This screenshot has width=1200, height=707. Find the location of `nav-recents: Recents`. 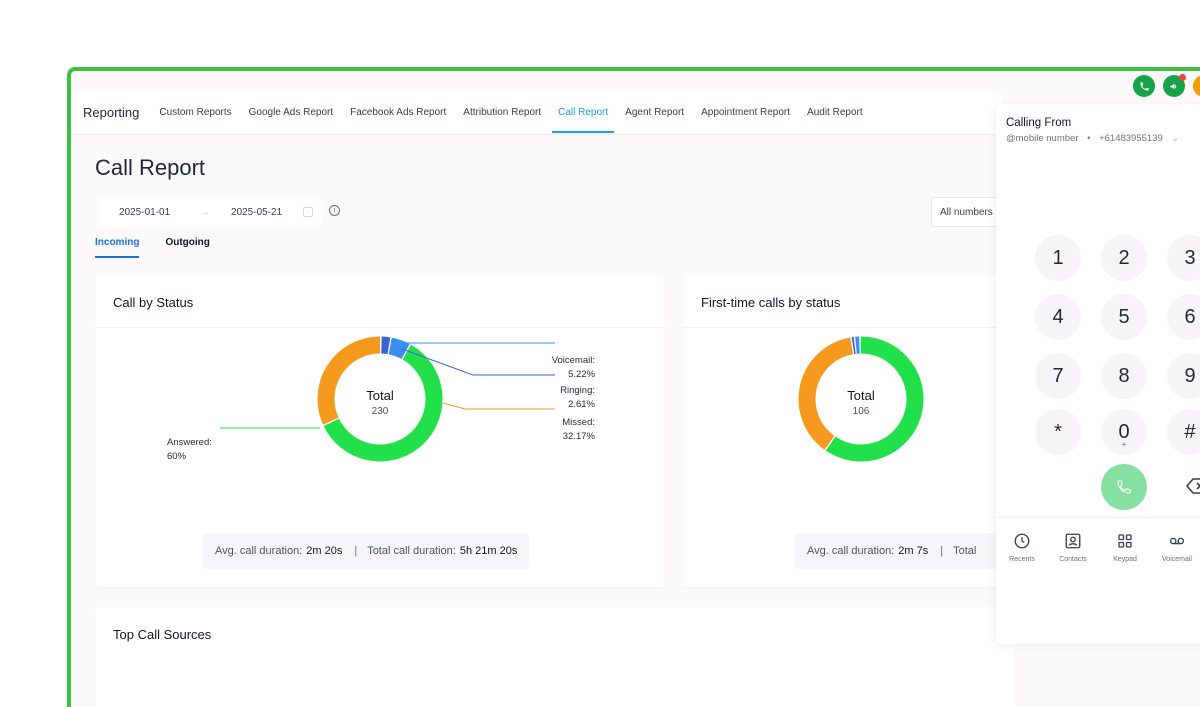

nav-recents: Recents is located at coordinates (1022, 547).